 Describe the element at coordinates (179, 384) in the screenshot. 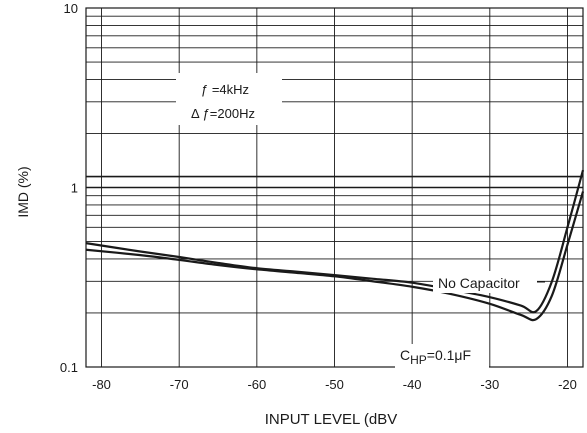

I see `x-tick-label: -70` at that location.